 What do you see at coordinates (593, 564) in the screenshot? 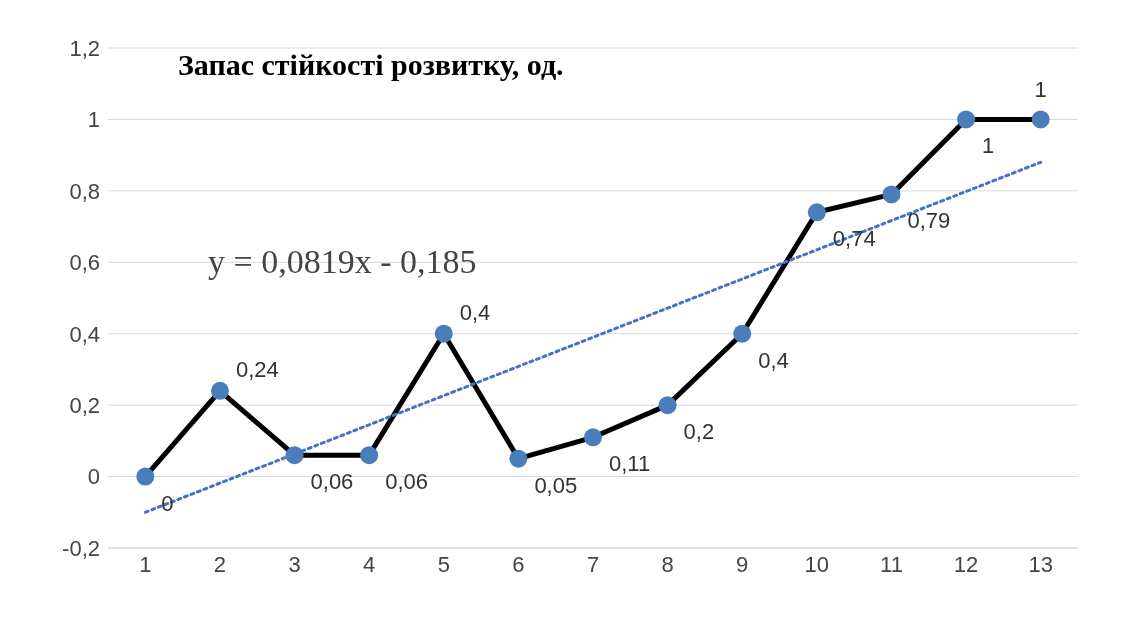
I see `x-tick-label: 7` at bounding box center [593, 564].